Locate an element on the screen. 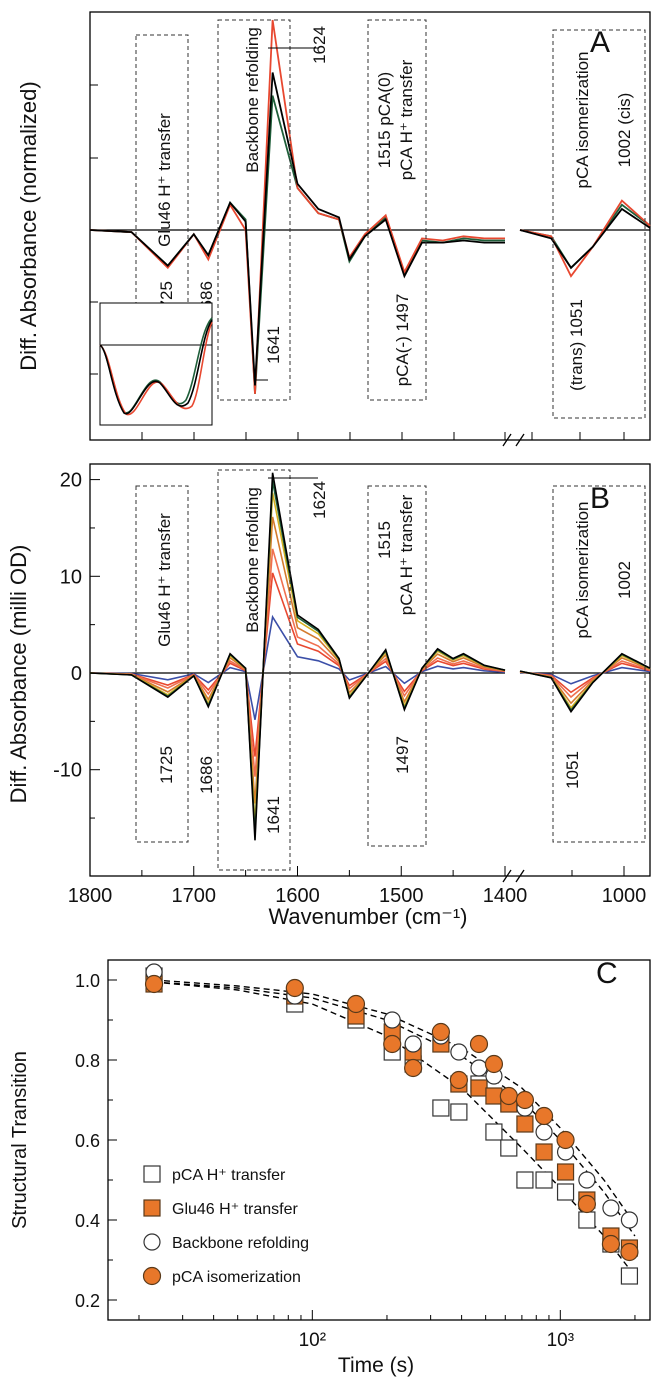 This screenshot has height=1381, width=651. axis-break-mark-b is located at coordinates (520, 876).